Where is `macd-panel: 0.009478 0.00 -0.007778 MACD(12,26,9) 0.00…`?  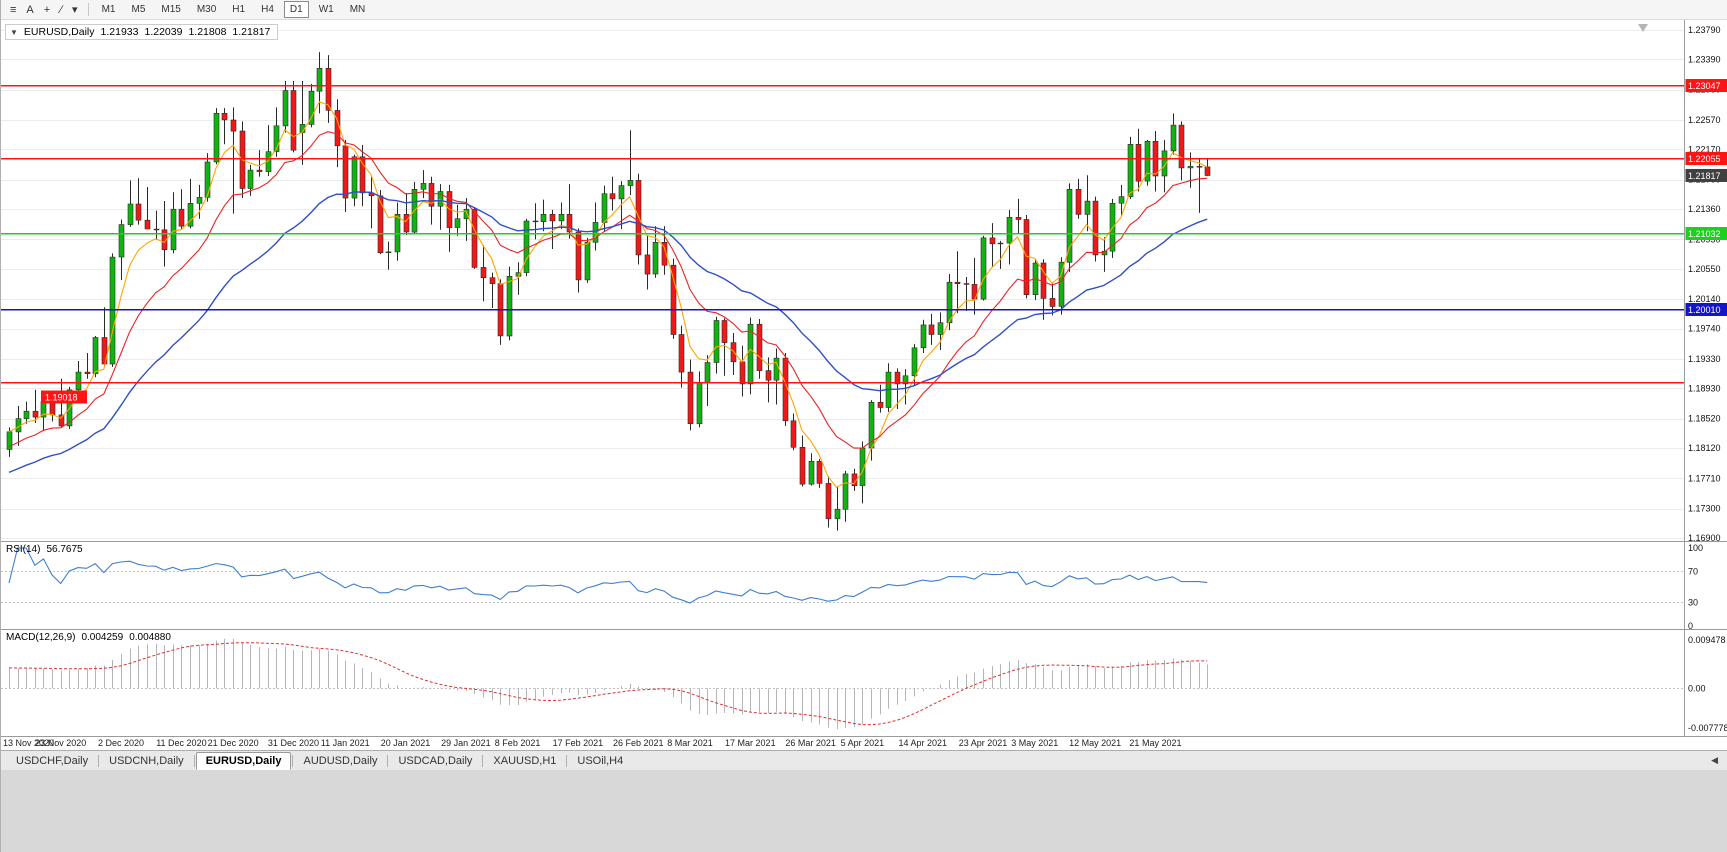 macd-panel: 0.009478 0.00 -0.007778 MACD(12,26,9) 0.00… is located at coordinates (864, 683).